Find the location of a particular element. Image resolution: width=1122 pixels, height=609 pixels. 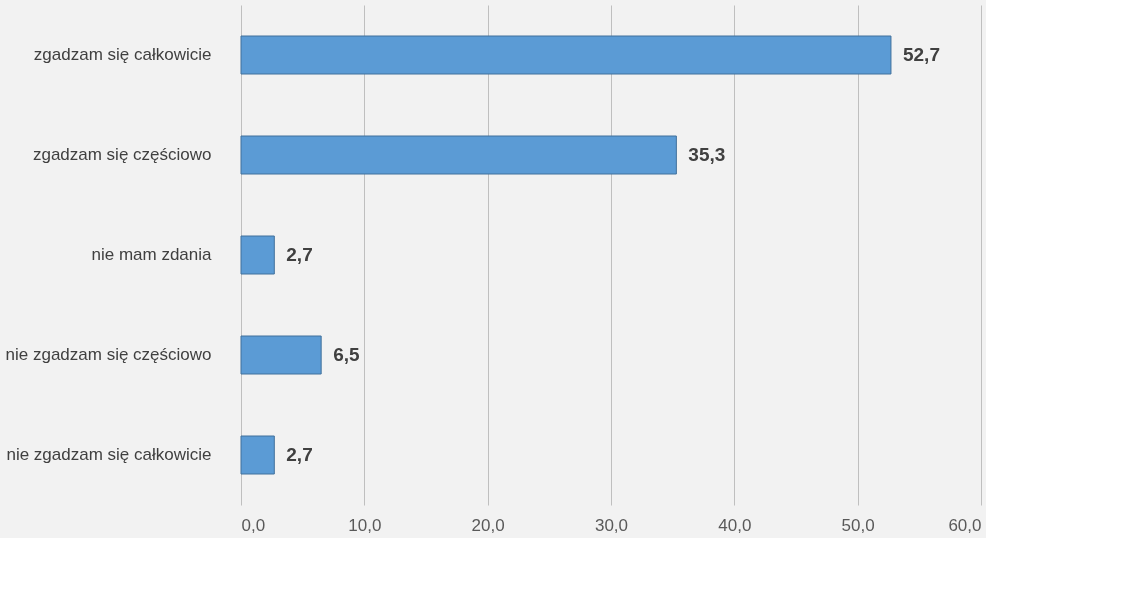

x-tick-label: 40,0 is located at coordinates (735, 525).